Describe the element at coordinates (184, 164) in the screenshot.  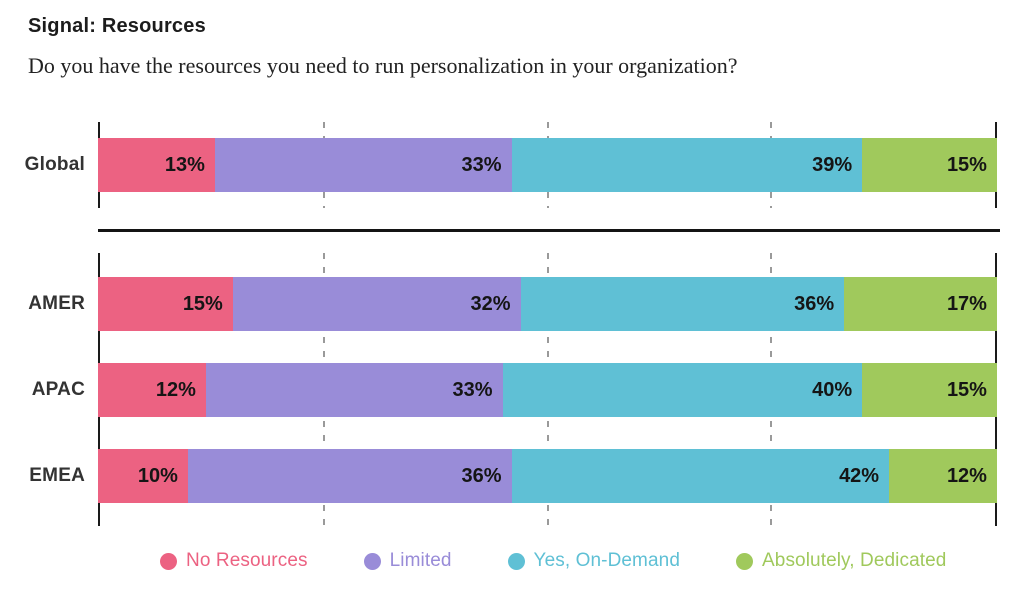
I see `segment-value-label: 13%` at that location.